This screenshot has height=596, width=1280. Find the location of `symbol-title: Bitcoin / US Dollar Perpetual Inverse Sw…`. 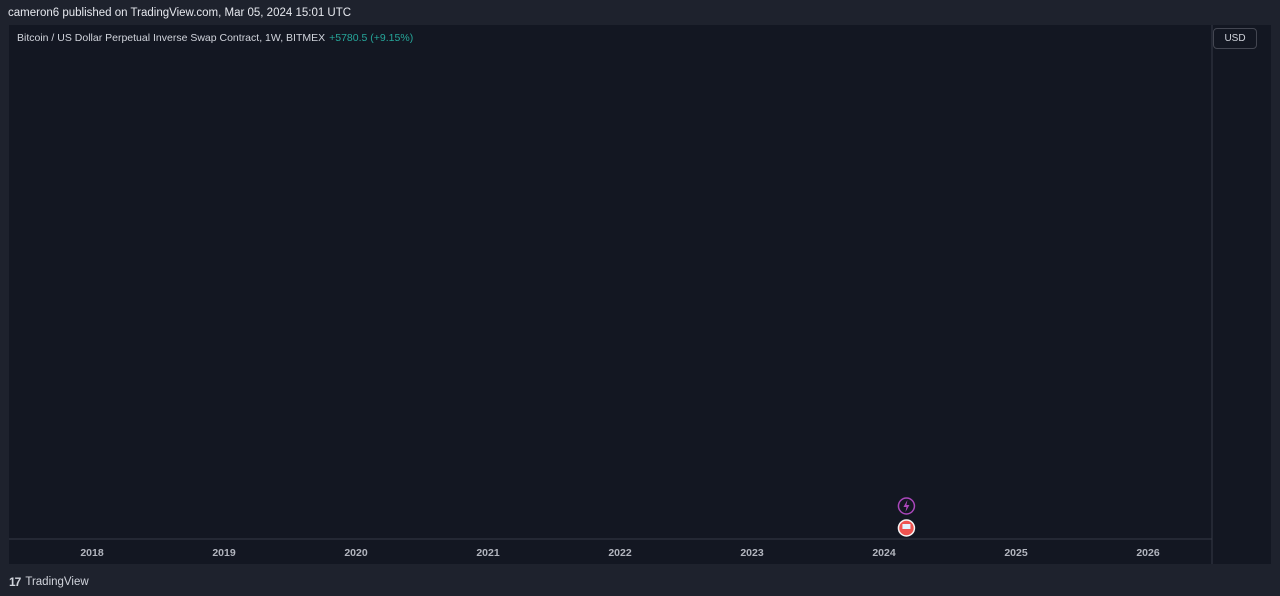

symbol-title: Bitcoin / US Dollar Perpetual Inverse Sw… is located at coordinates (171, 38).